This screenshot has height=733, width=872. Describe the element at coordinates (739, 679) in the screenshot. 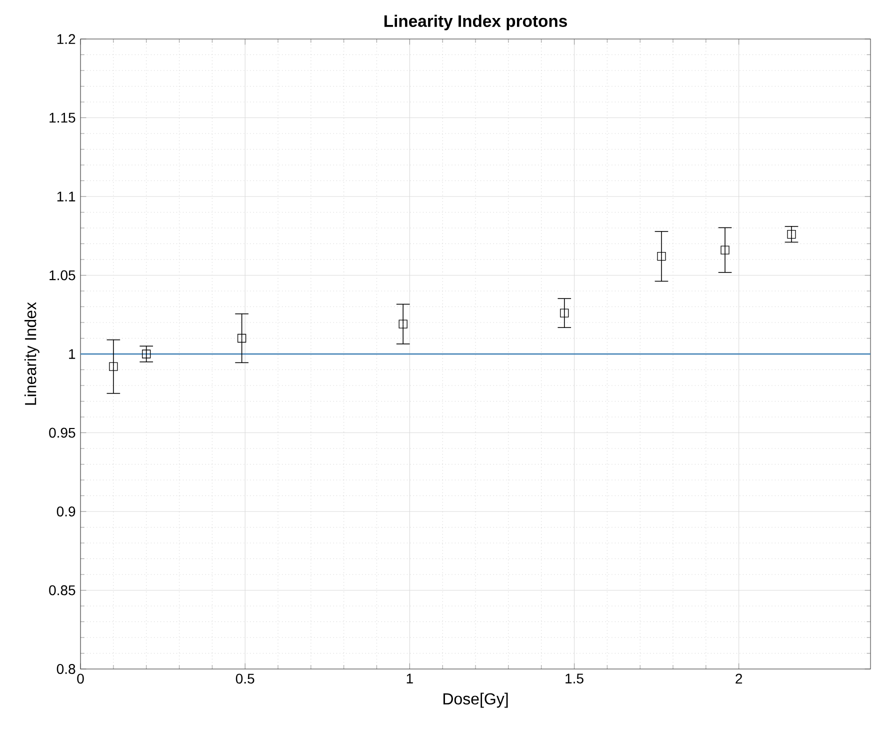

I see `x-tick-label: 2` at that location.